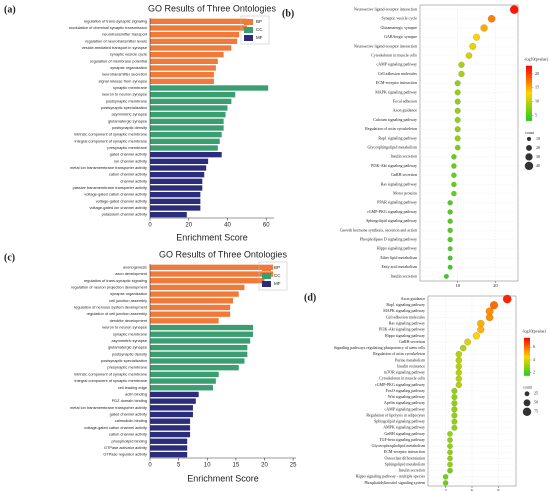 This screenshot has width=550, height=491. I want to click on y-tick-label: synaptic membrane, so click(130, 333).